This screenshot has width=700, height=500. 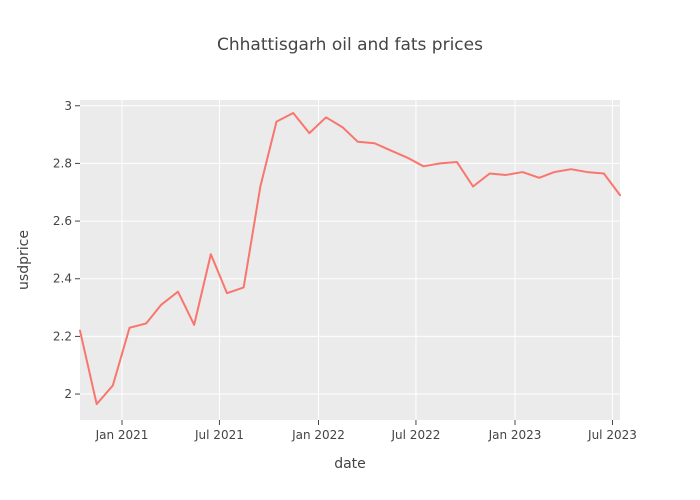 I want to click on x-tick-label: Jan 2021, so click(x=122, y=435).